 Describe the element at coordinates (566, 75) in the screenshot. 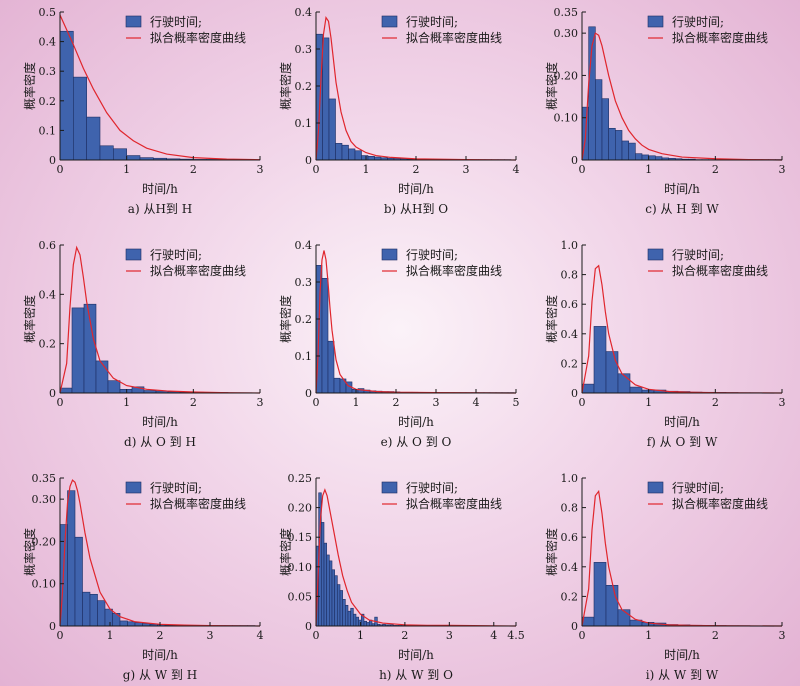

I see `y-tick-label: 0.20` at that location.